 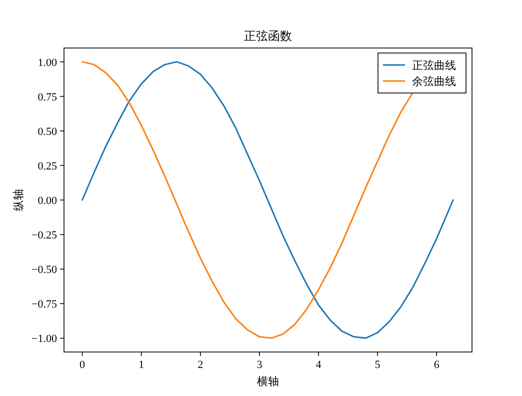 What do you see at coordinates (377, 365) in the screenshot?
I see `x-tick-label: 5` at bounding box center [377, 365].